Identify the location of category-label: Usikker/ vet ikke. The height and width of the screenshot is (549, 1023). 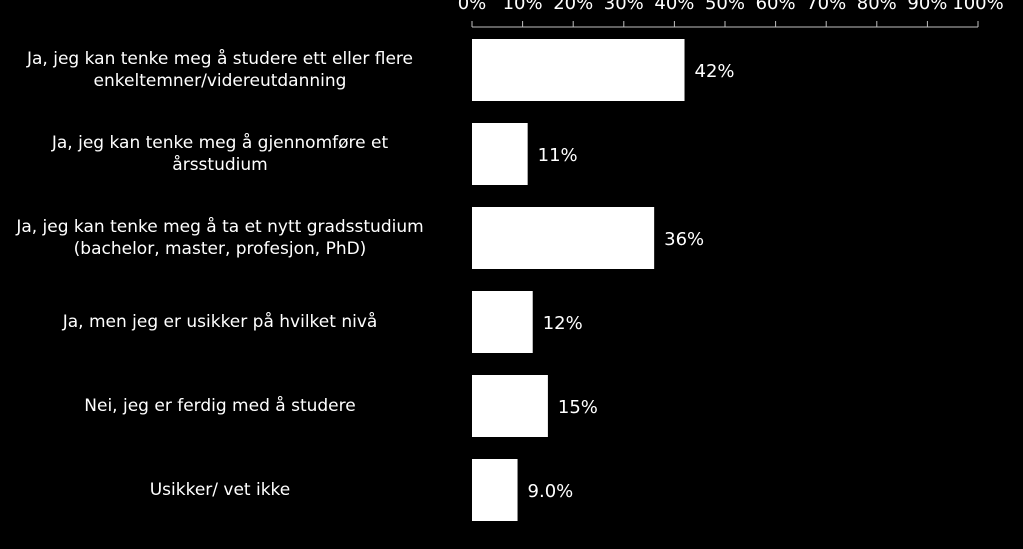
(220, 490).